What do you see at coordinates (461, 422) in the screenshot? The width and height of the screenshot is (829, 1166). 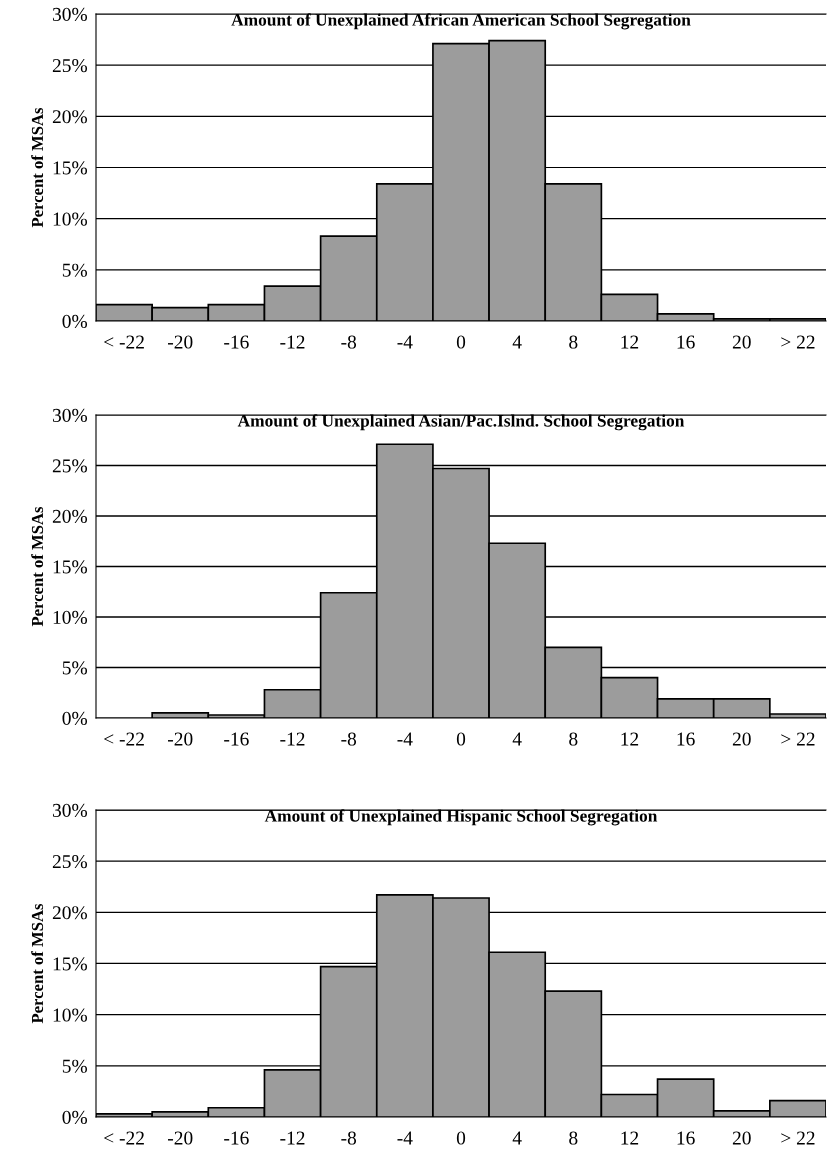 I see `chart-title: Amount of Unexplained Asian/Pac.Islnd. School Segregation` at bounding box center [461, 422].